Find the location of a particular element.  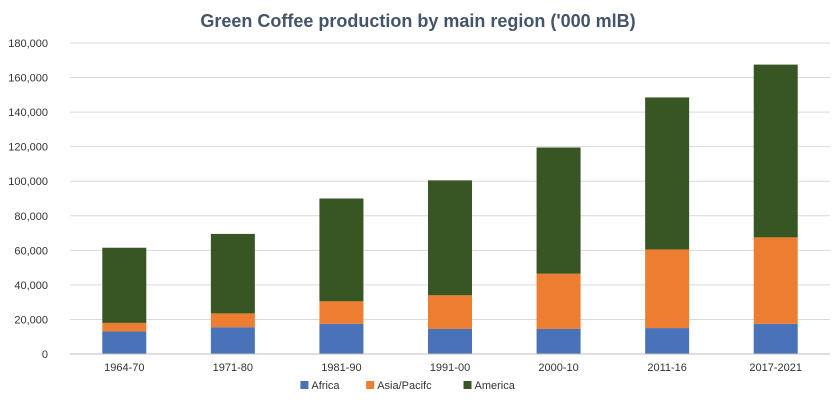

y-tick-label: 120,000 is located at coordinates (28, 148).